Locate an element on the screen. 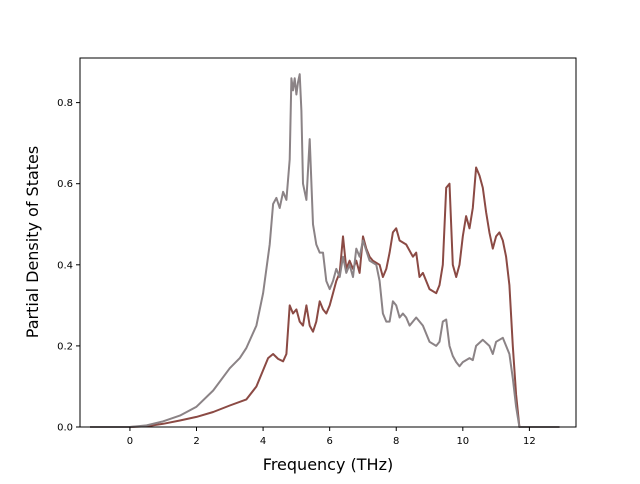 The width and height of the screenshot is (640, 484). y-tick-label: 0.8 is located at coordinates (65, 103).